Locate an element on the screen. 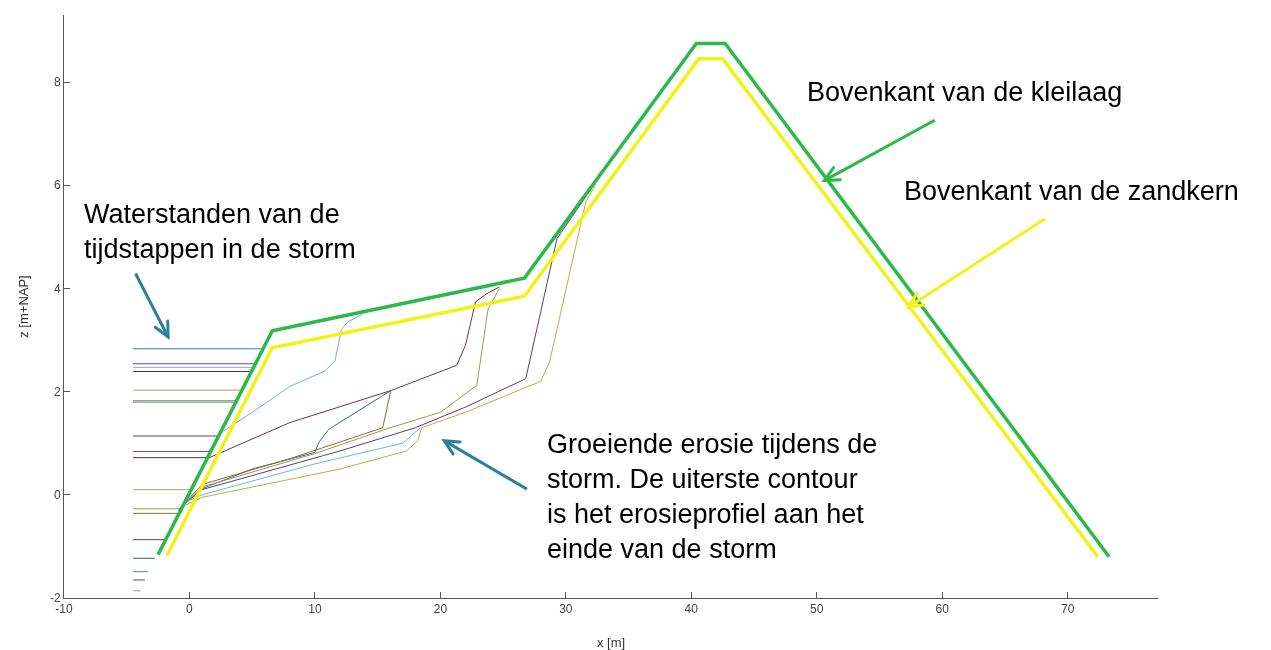 This screenshot has height=650, width=1271. y-tick-label: 4 is located at coordinates (57, 288).